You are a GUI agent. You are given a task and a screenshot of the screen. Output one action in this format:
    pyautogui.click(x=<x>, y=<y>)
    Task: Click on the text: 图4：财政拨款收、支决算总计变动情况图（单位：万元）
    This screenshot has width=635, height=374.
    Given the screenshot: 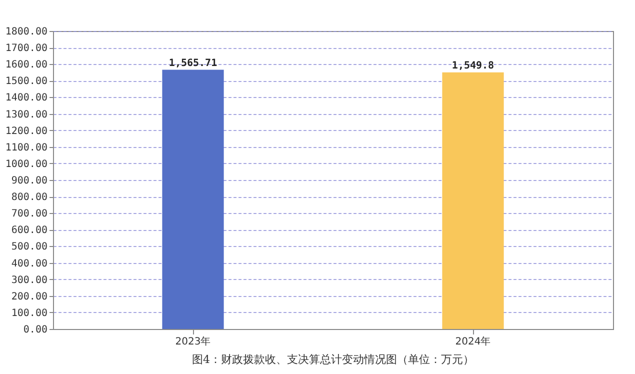 What is the action you would take?
    pyautogui.click(x=333, y=359)
    